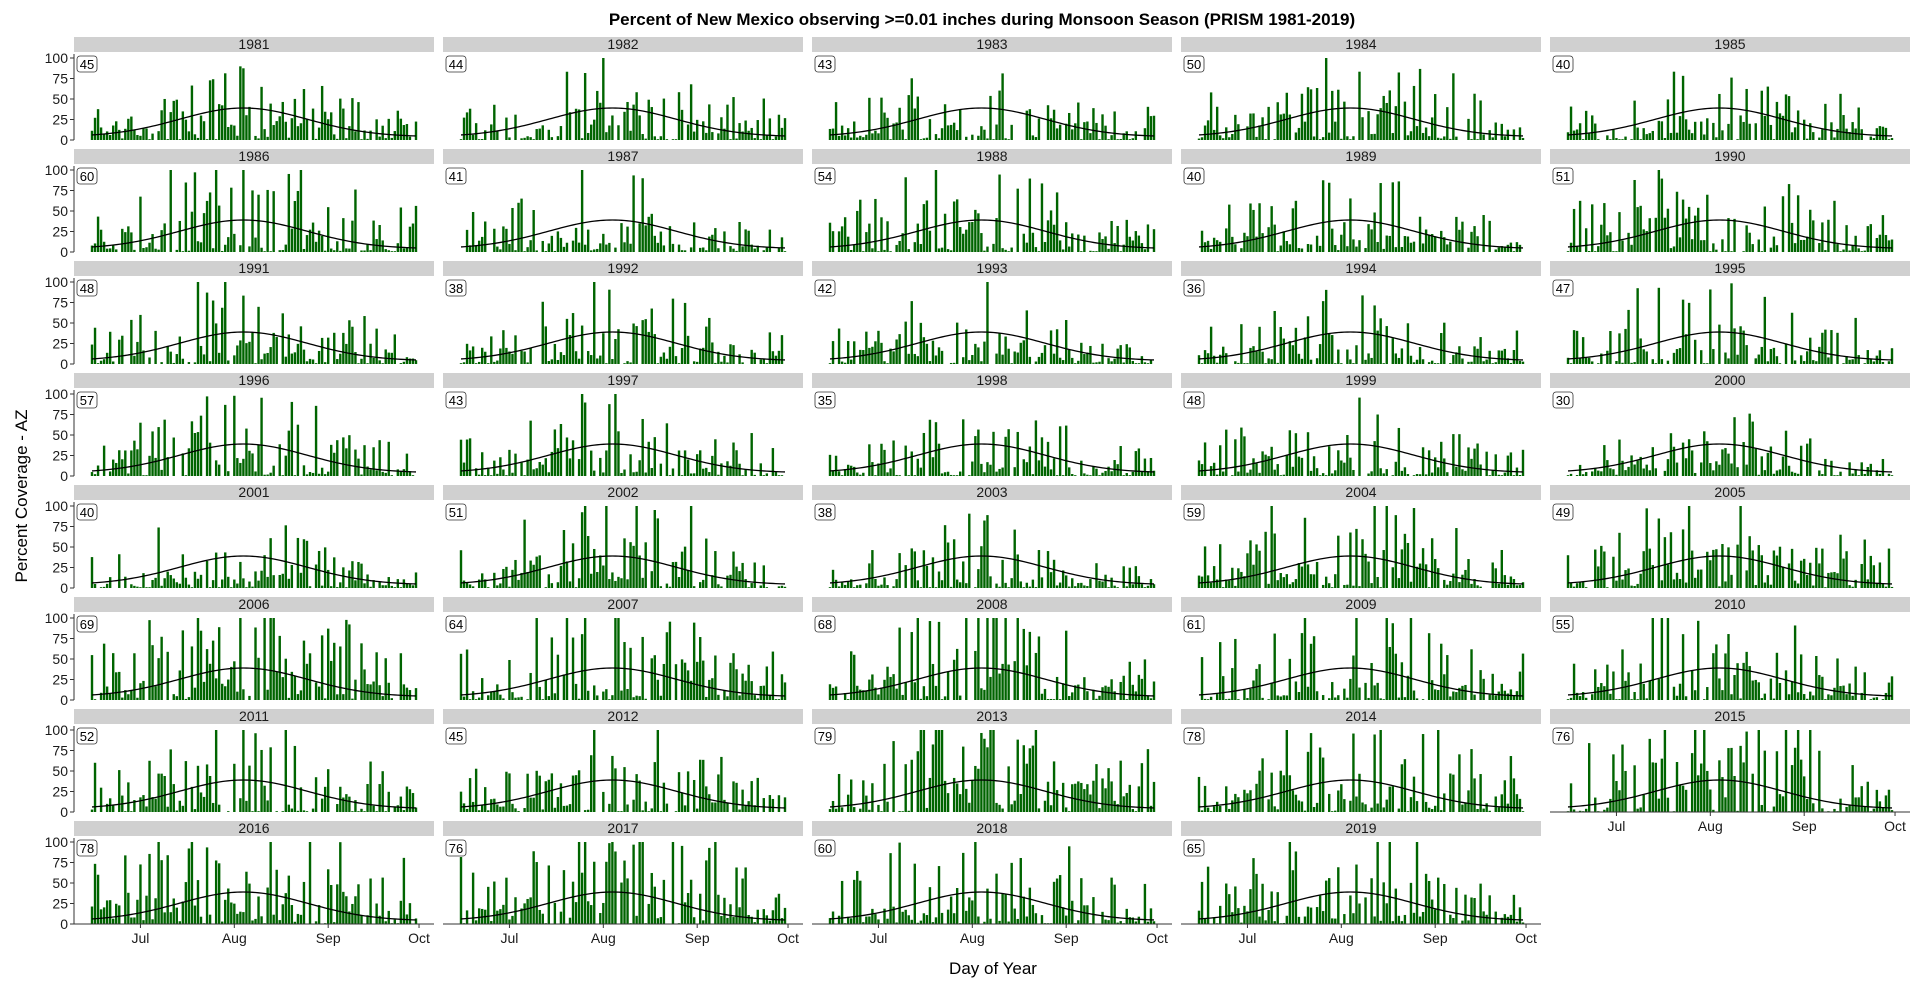 This screenshot has height=989, width=1920. What do you see at coordinates (1563, 64) in the screenshot?
I see `mean-badge-label: 40` at bounding box center [1563, 64].